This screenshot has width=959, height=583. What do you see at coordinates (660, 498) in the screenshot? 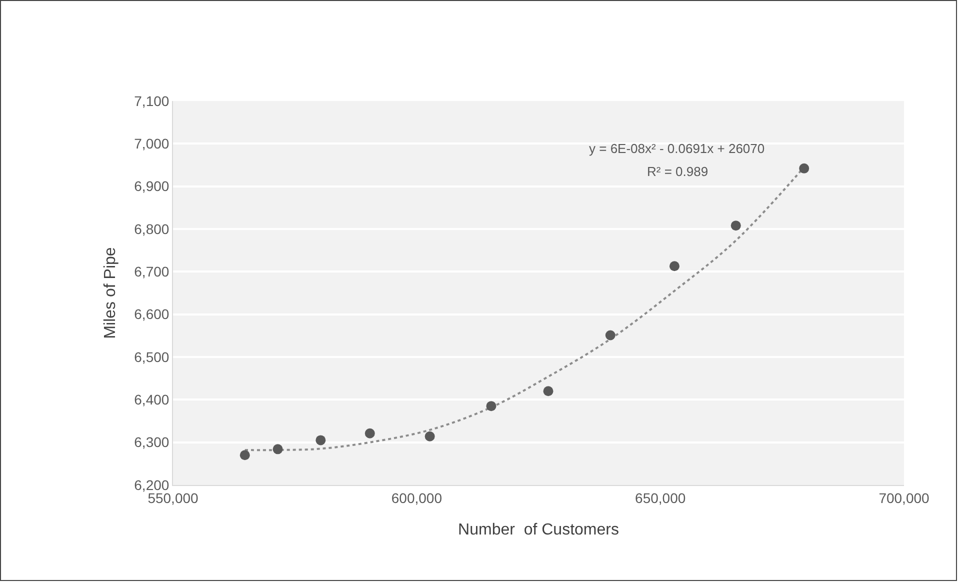
I see `x-tick-label: 650,000` at bounding box center [660, 498].